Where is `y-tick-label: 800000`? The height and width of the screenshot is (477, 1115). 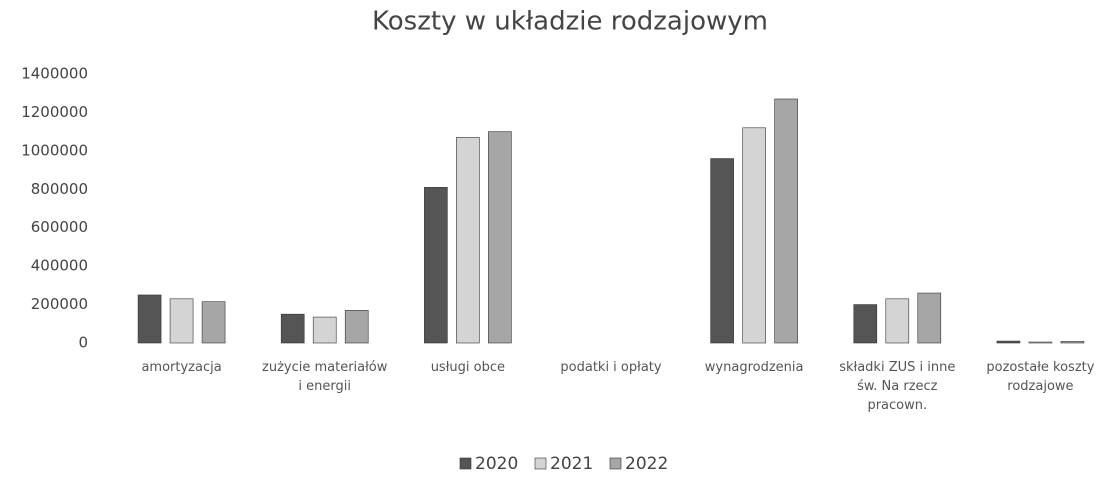
y-tick-label: 800000 is located at coordinates (59, 189).